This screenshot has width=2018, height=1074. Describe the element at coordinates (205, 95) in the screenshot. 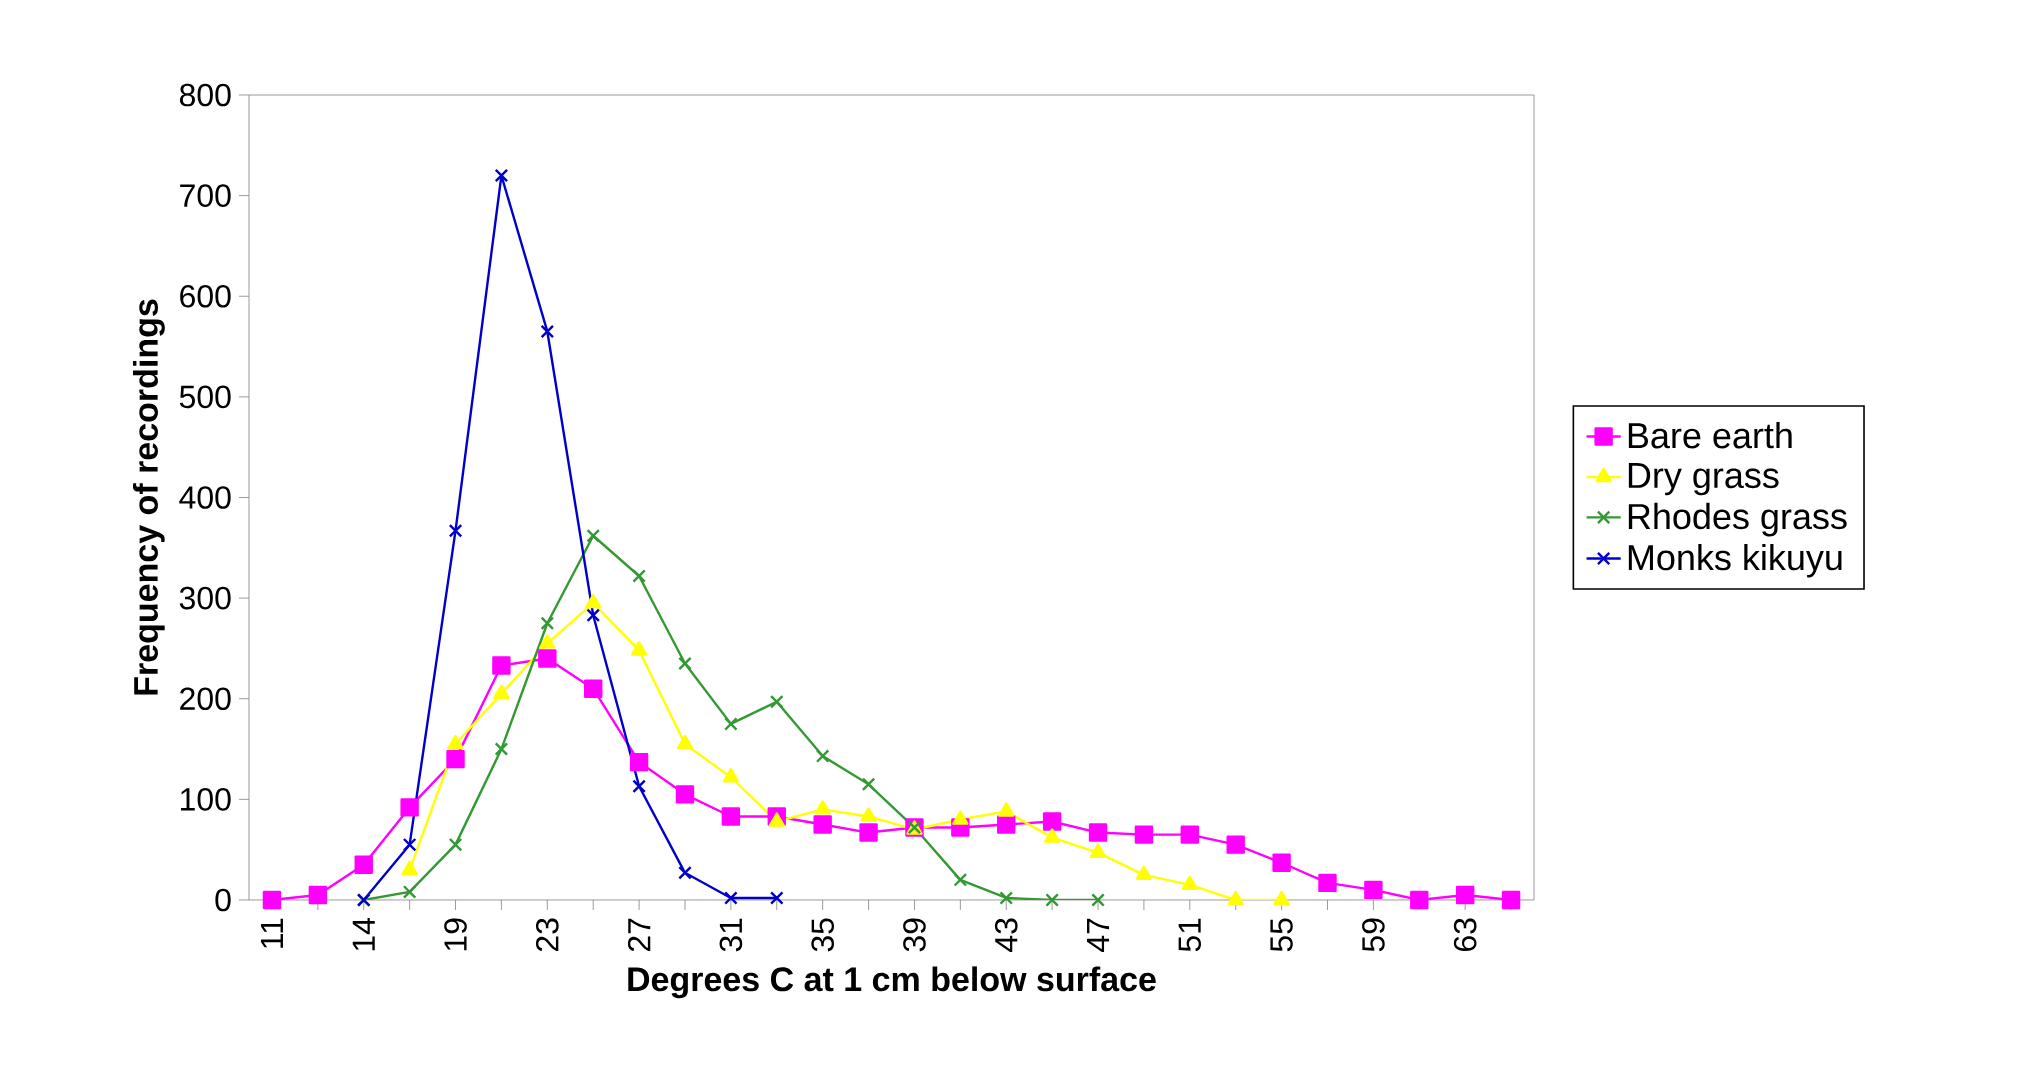

I see `y-tick-label: 800` at that location.